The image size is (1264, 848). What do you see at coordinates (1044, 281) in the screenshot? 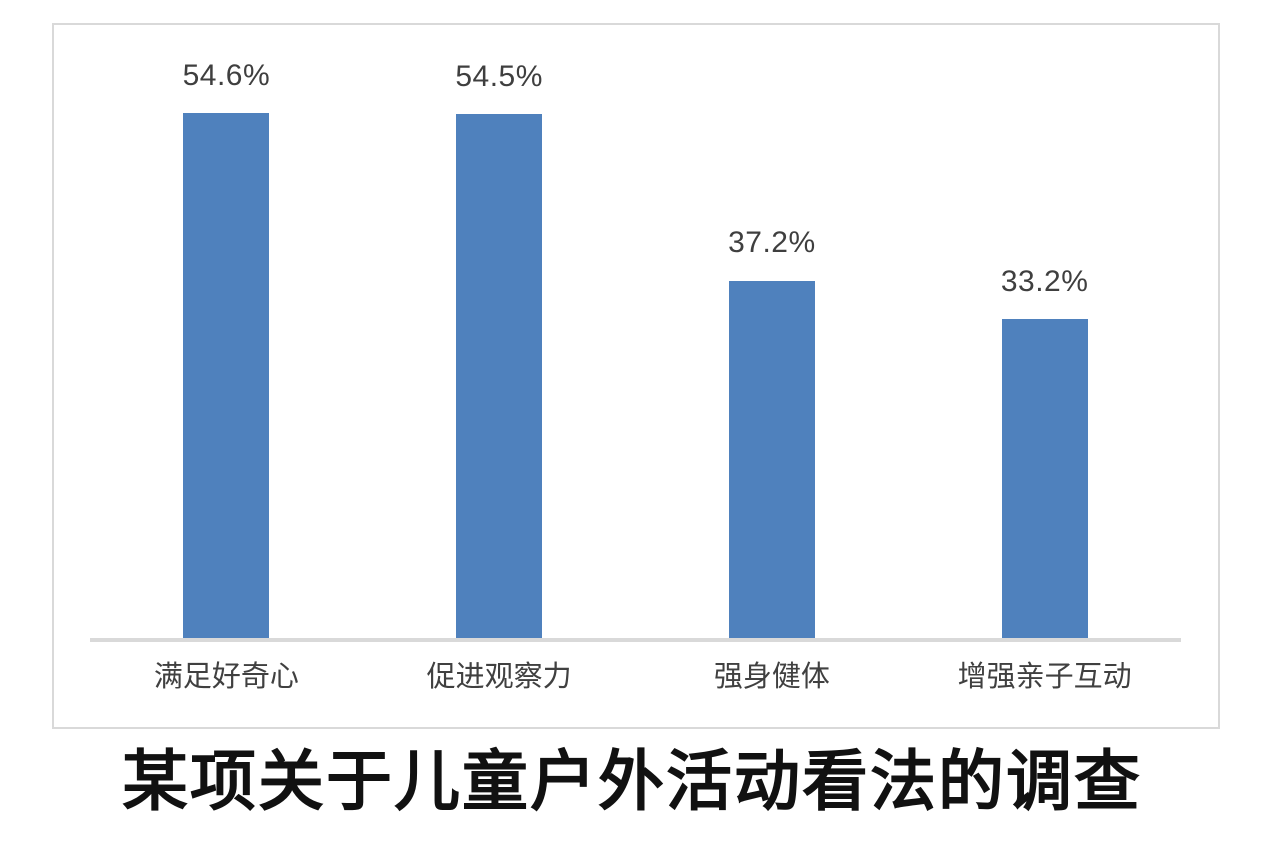
I see `bar-value-label: 33.2%` at bounding box center [1044, 281].